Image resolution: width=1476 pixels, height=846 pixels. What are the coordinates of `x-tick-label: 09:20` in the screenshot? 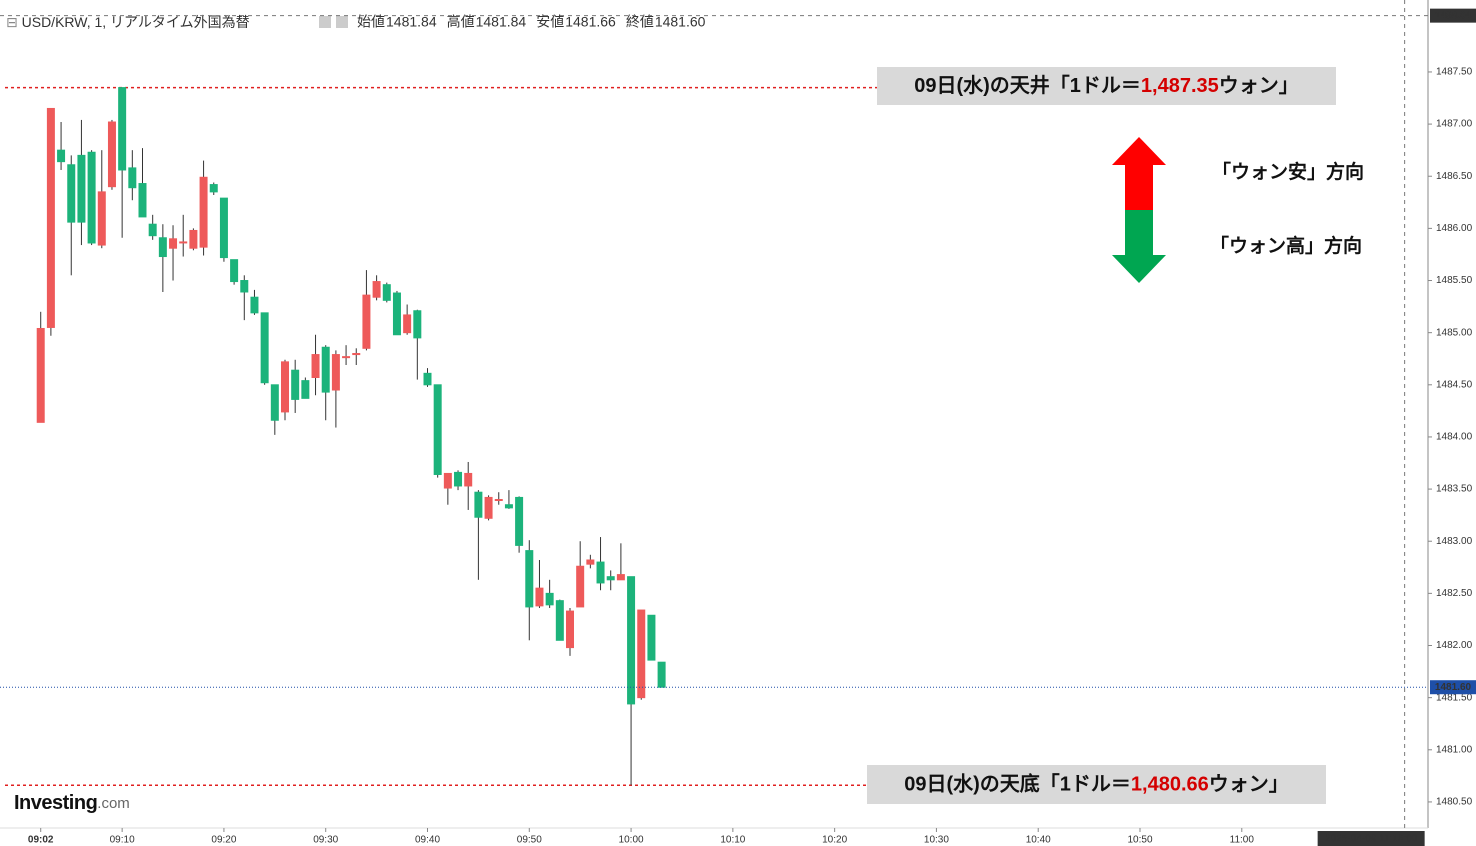 It's located at (223, 840).